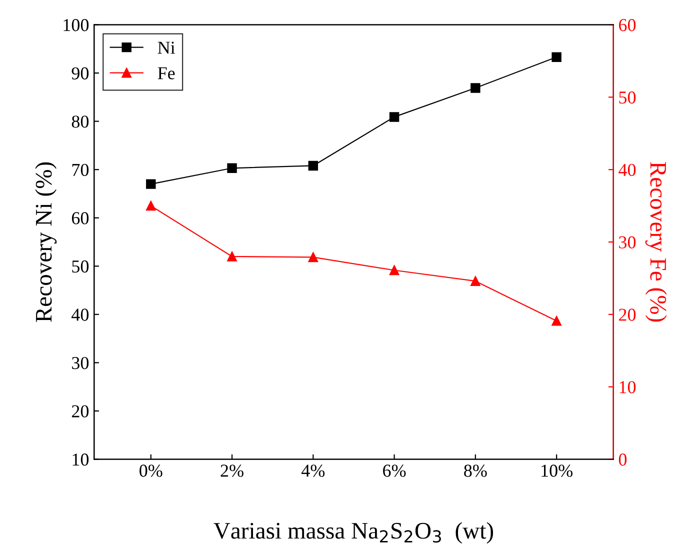  I want to click on y-tick-label: 80, so click(80, 122).